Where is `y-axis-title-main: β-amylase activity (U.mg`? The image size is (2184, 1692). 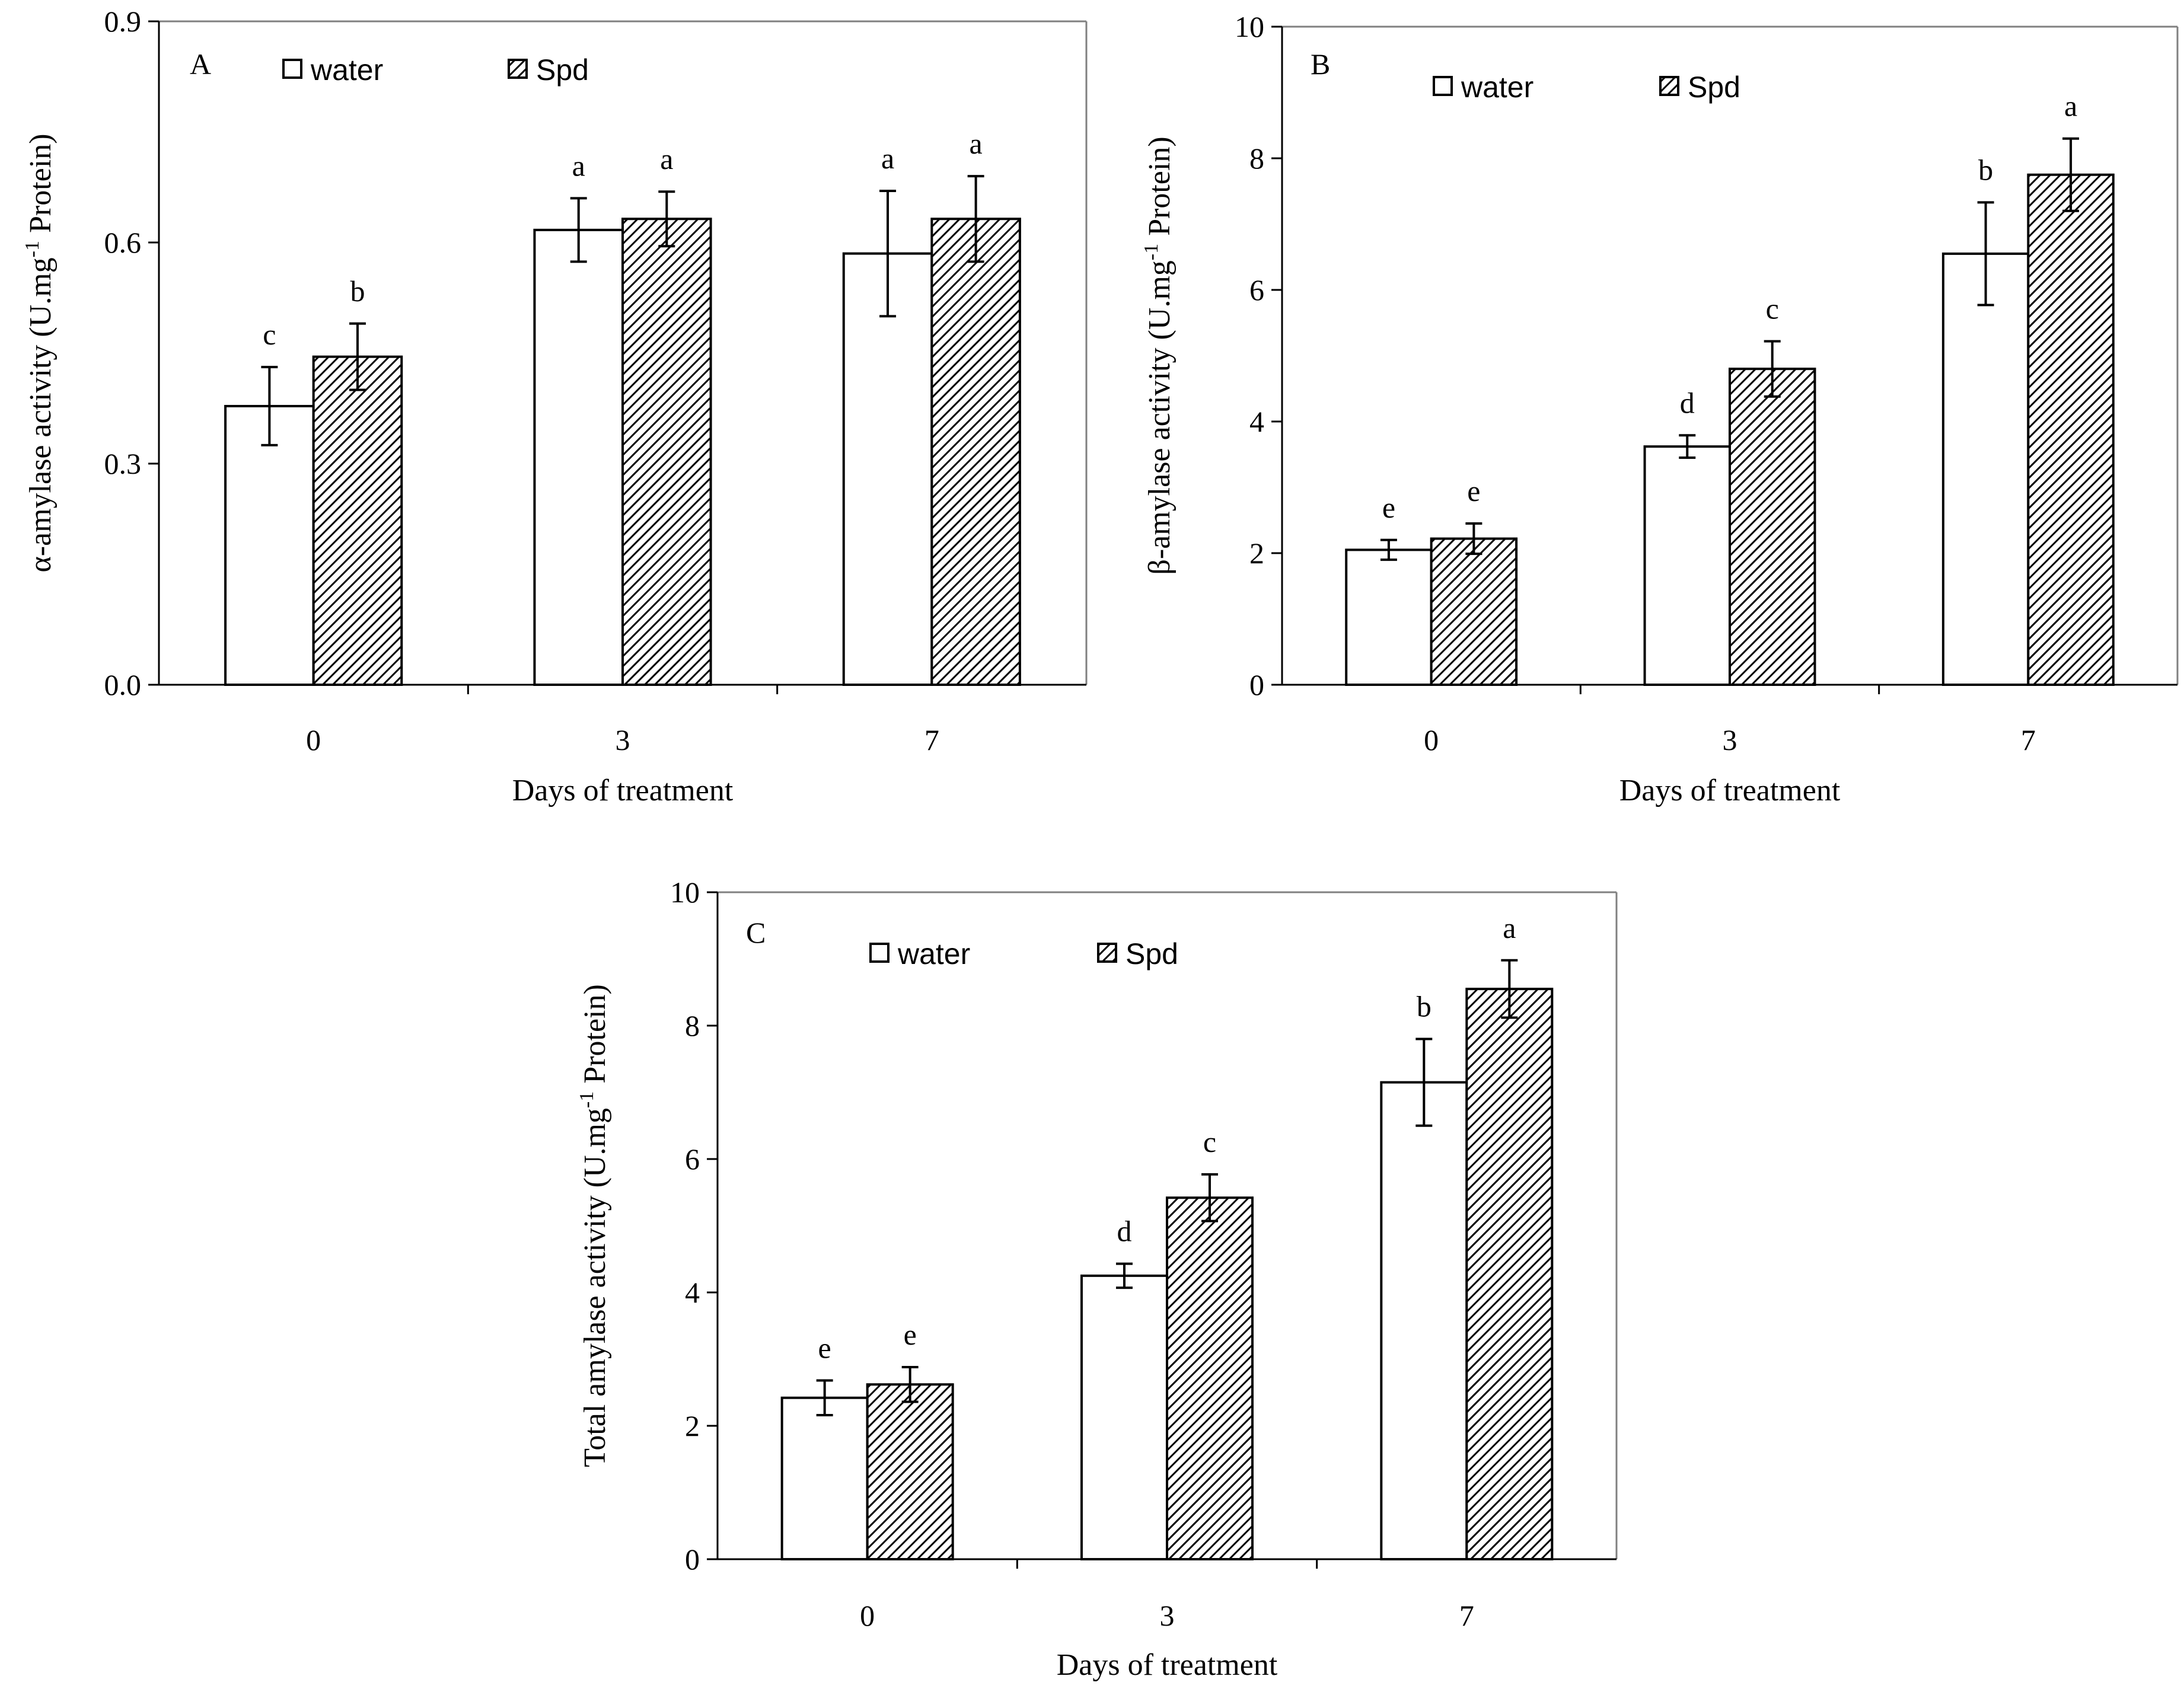
y-axis-title-main: β-amylase activity (U.mg is located at coordinates (1160, 417).